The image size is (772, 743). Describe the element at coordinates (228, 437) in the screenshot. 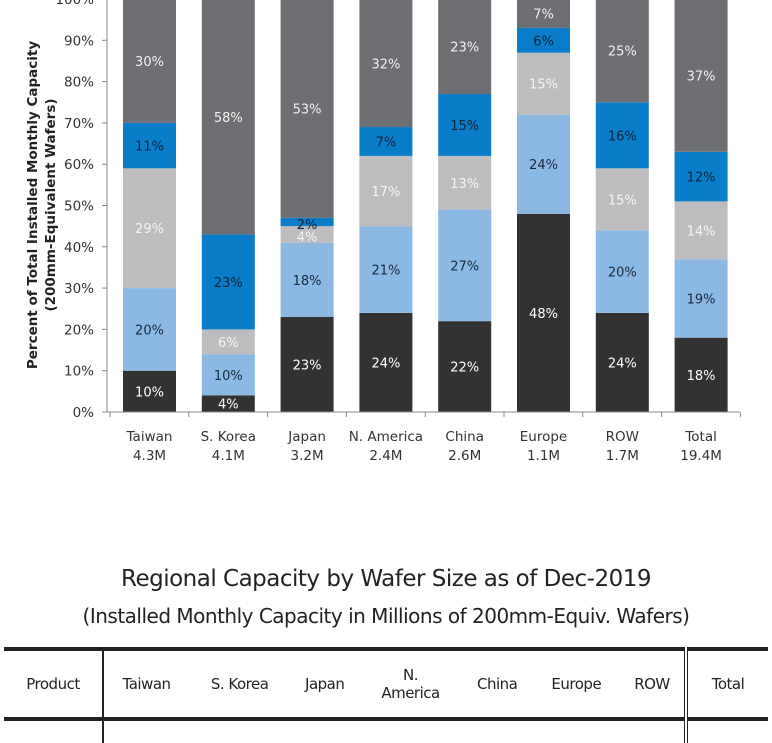

I see `x-tick-label: S. Korea` at that location.